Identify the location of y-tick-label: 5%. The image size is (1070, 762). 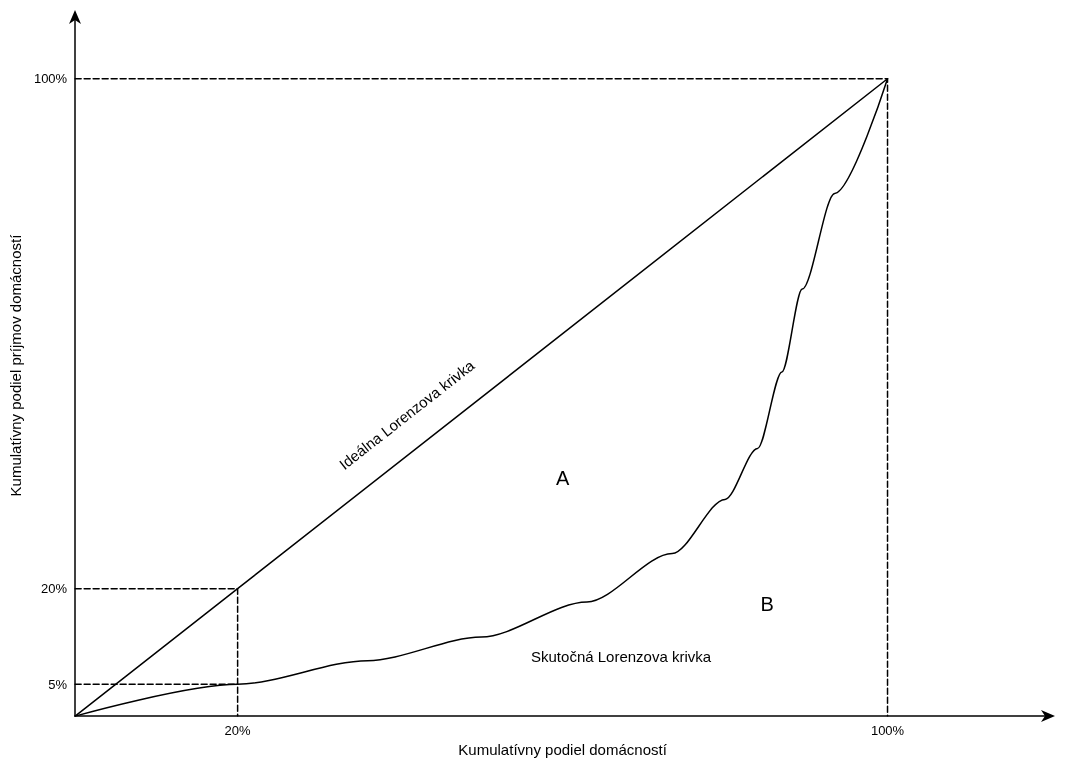
(58, 684).